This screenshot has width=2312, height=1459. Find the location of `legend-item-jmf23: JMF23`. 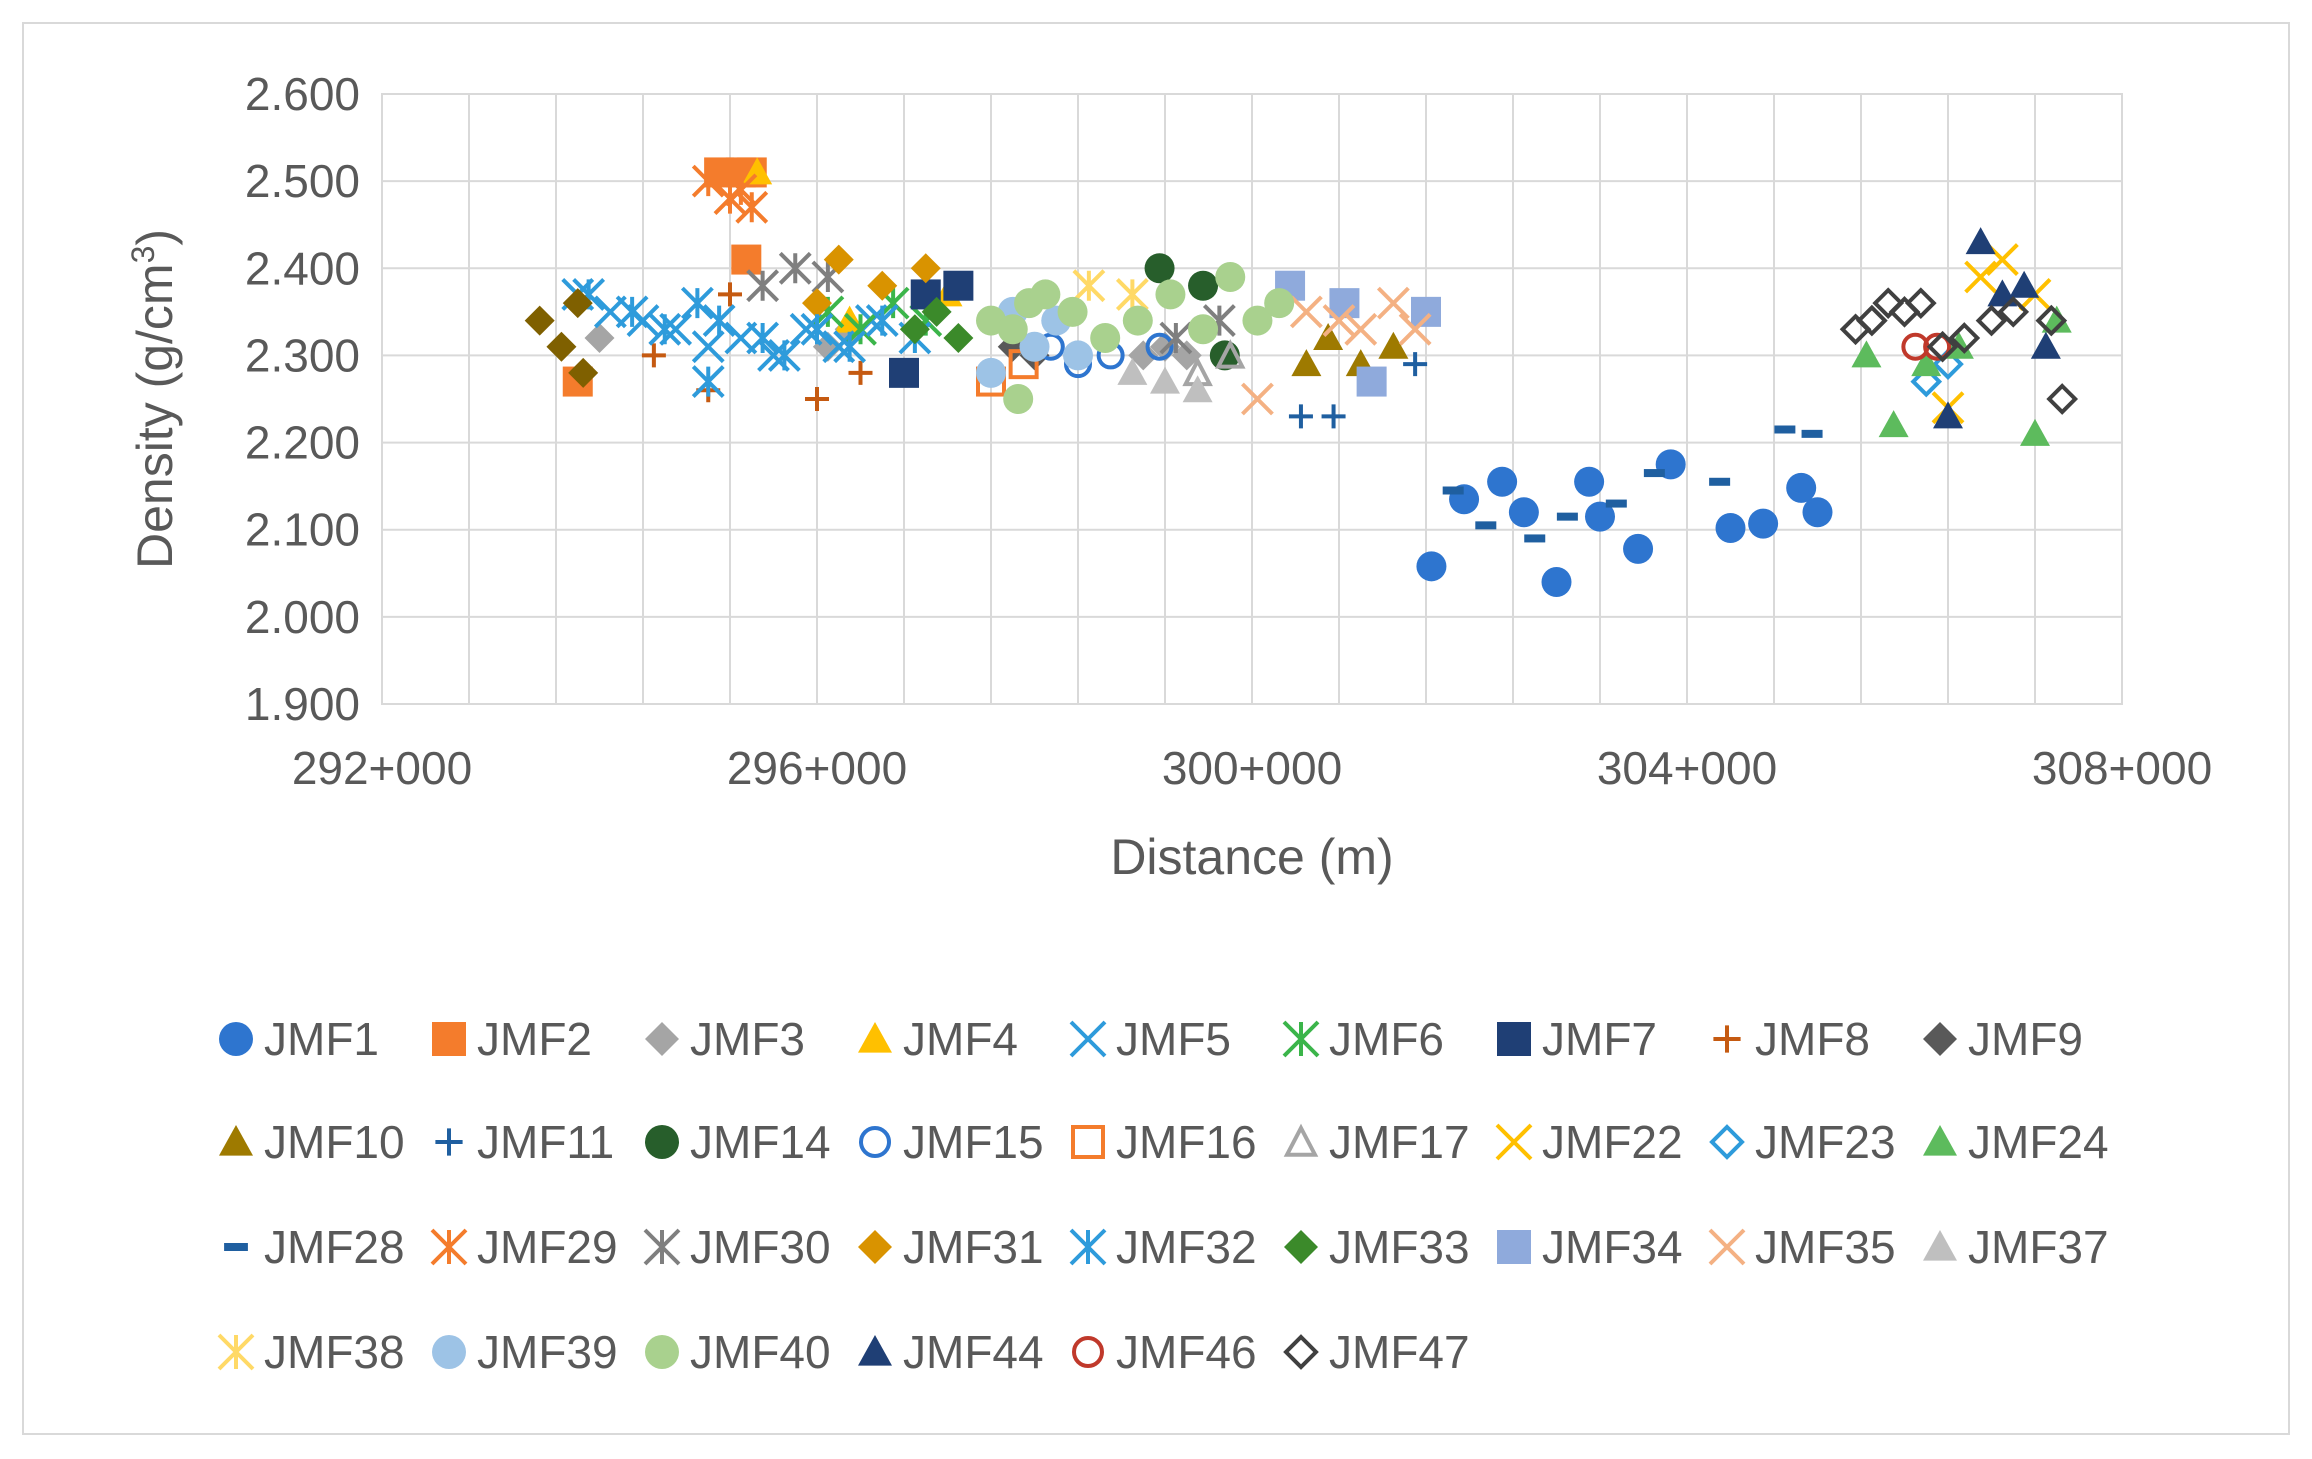

legend-item-jmf23: JMF23 is located at coordinates (1802, 1142).